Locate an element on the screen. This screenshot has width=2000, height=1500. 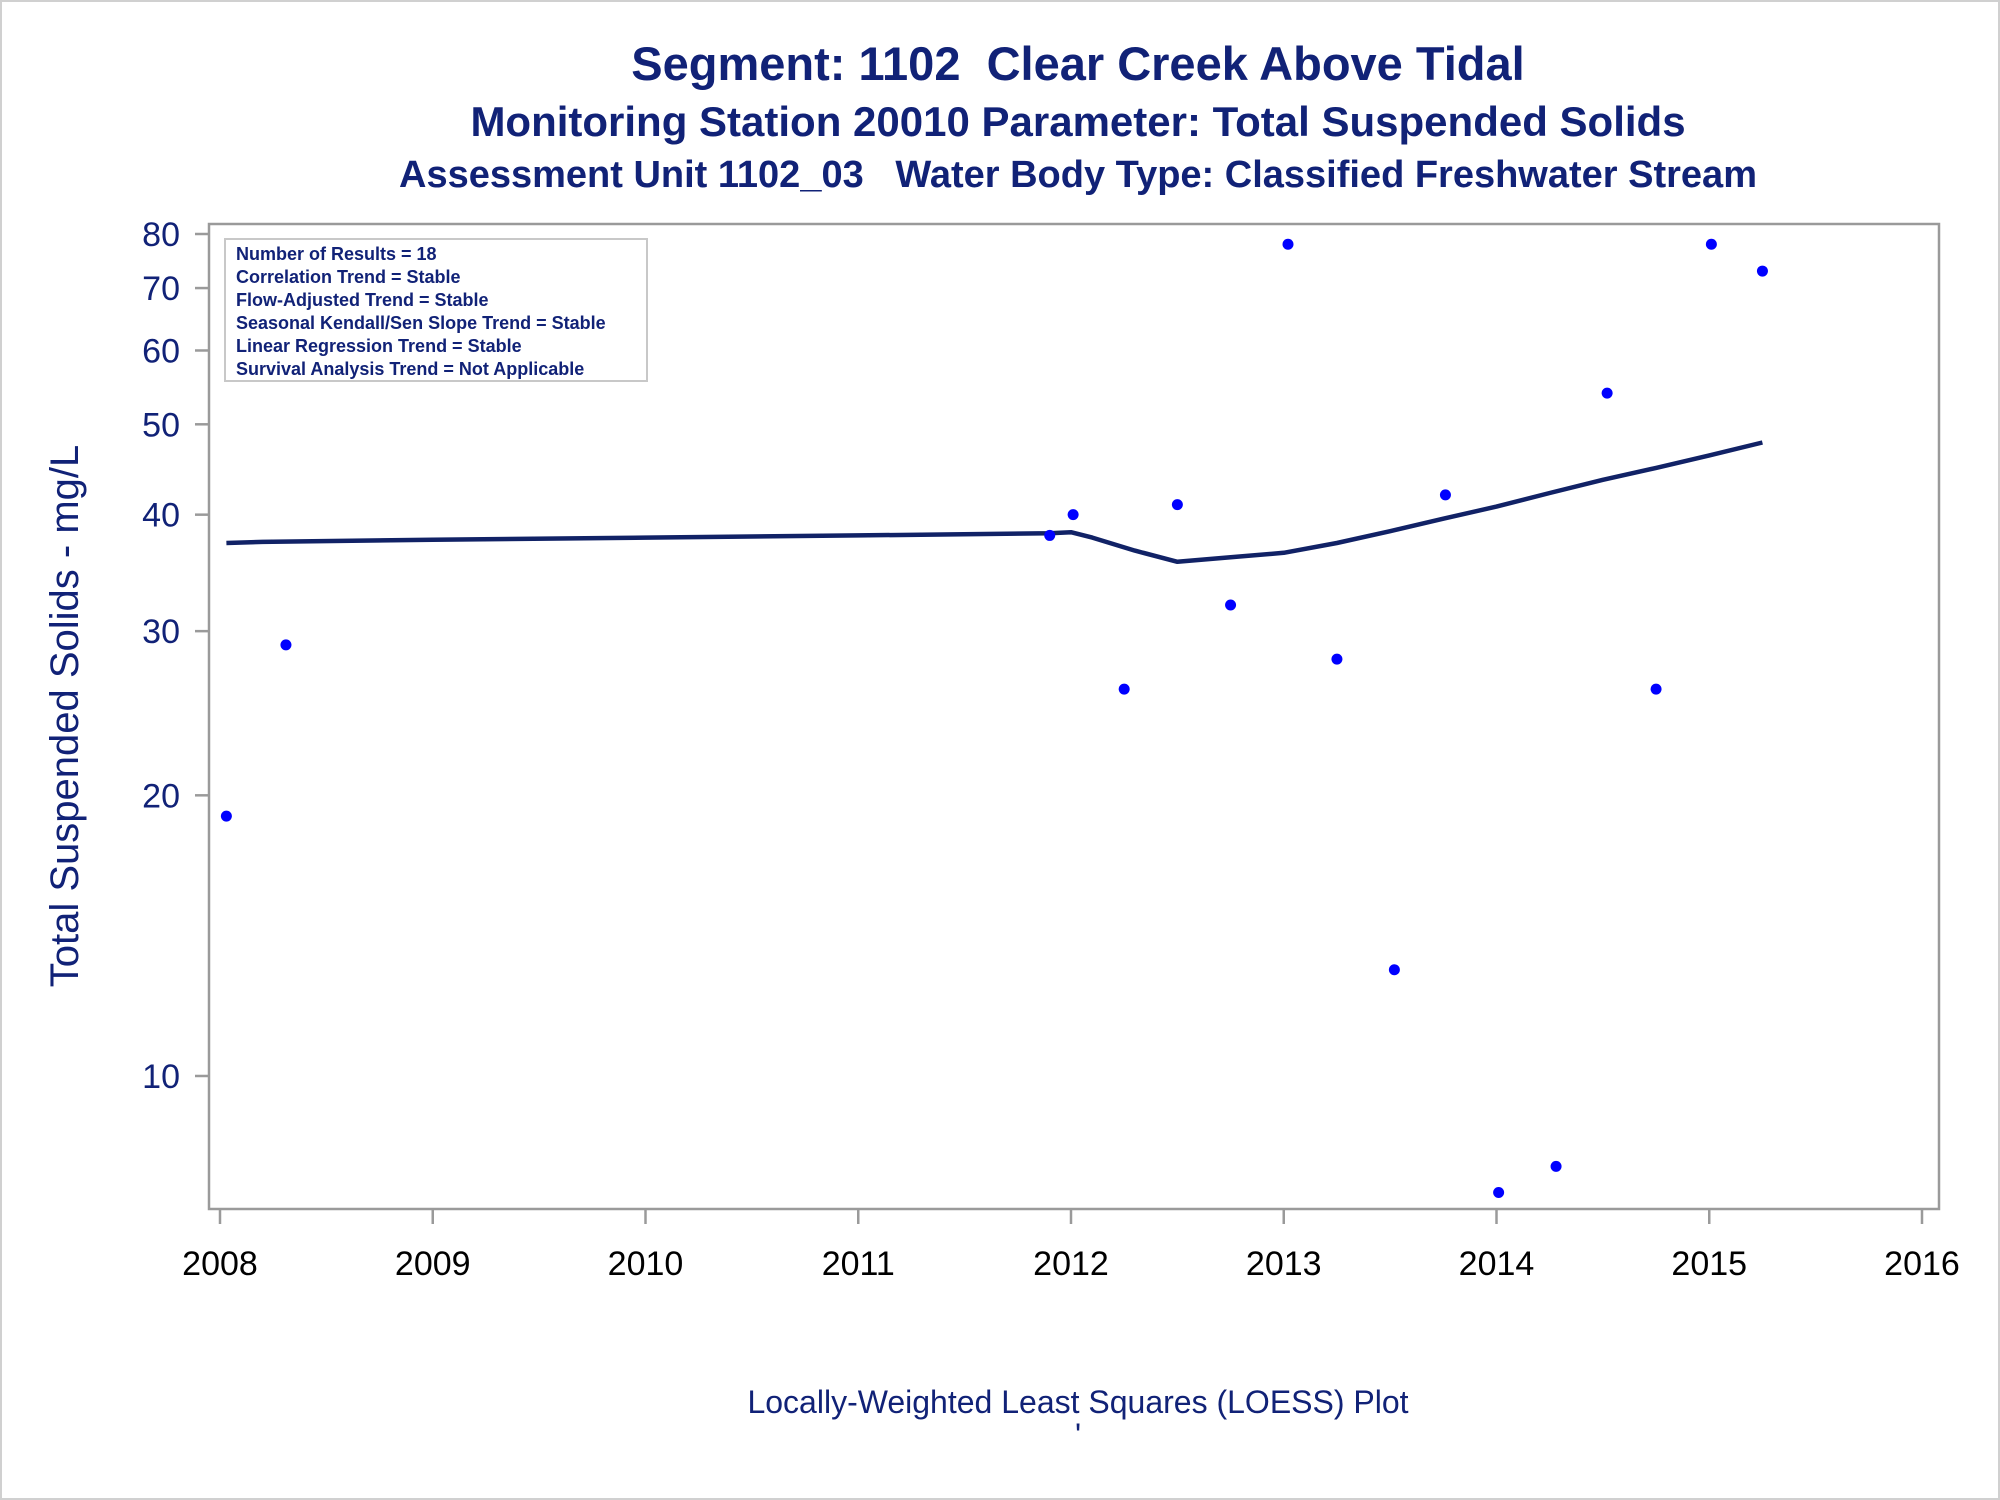
y-axis-title: Total Suspended Solids - mg/L is located at coordinates (65, 716).